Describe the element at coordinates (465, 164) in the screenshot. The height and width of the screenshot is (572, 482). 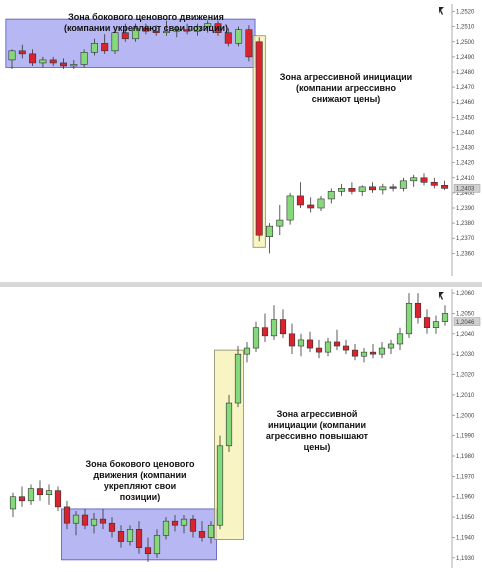
I see `price-tick-label: 1,2420` at that location.